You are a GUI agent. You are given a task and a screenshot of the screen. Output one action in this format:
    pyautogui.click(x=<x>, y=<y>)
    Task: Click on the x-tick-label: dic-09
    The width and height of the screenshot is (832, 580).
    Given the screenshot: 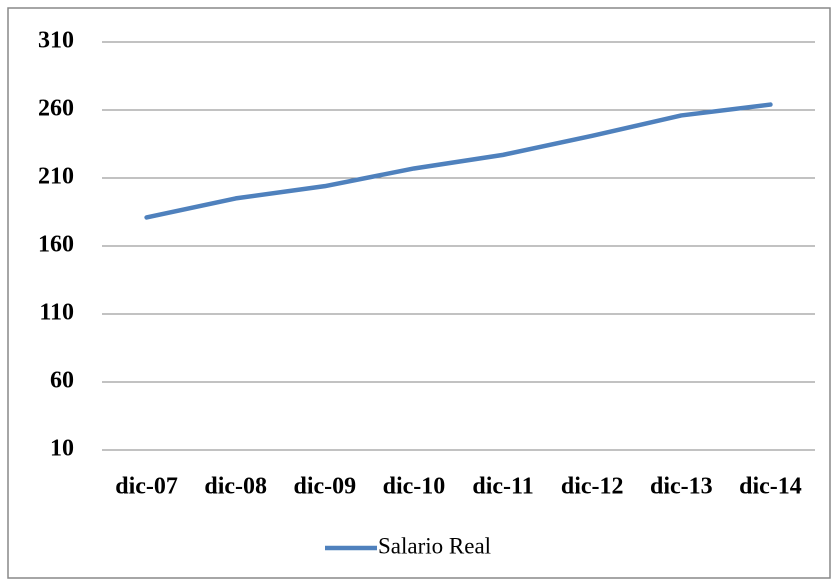 What is the action you would take?
    pyautogui.click(x=324, y=487)
    